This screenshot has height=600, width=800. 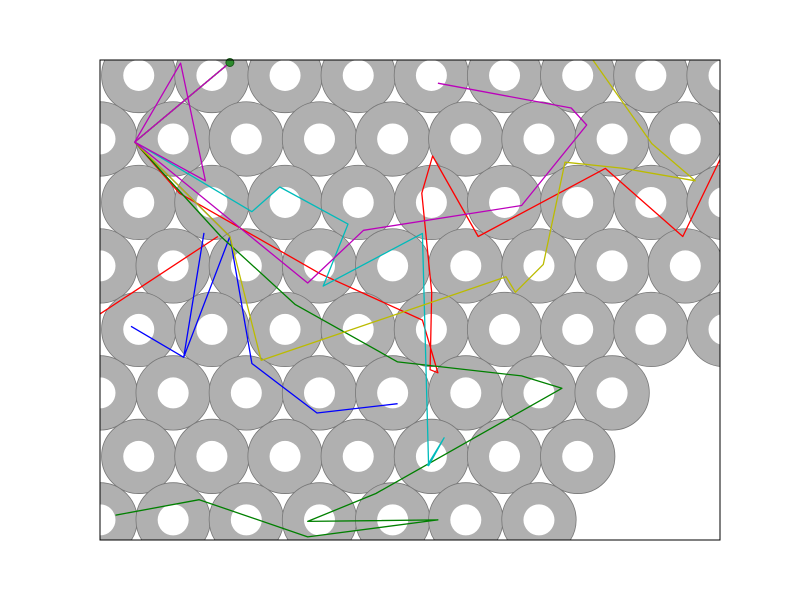 I want to click on ring-outer, so click(x=703, y=202).